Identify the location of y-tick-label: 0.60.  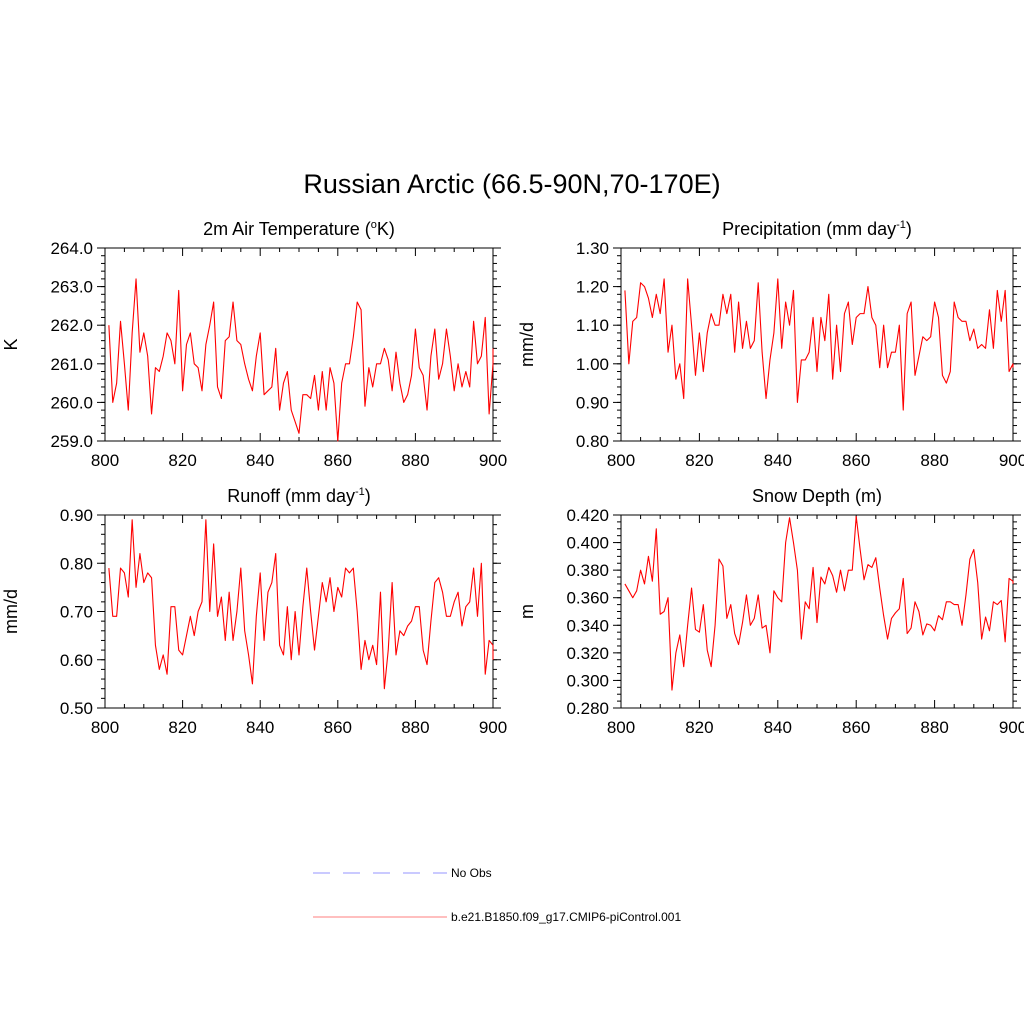
(76, 660).